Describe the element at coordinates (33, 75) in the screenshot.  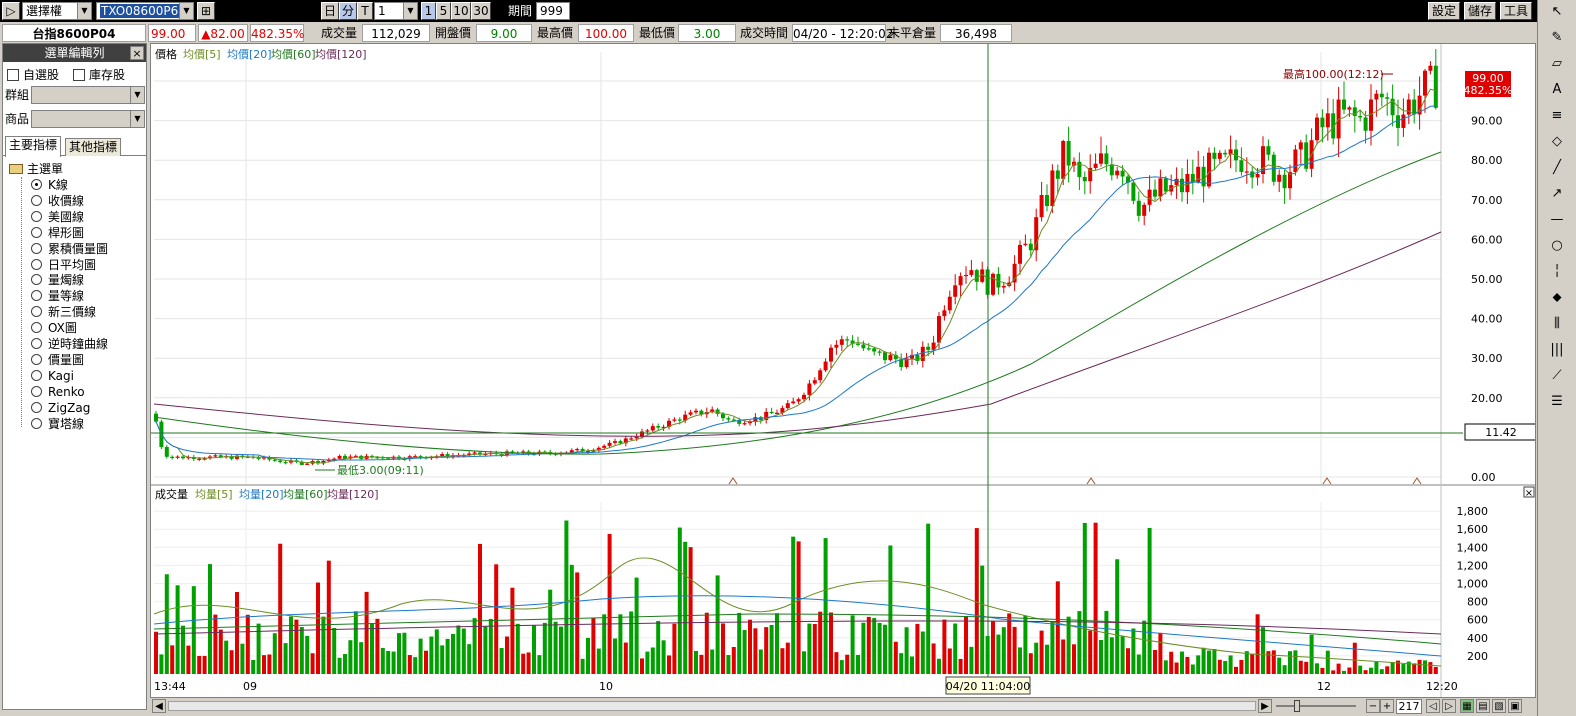
I see `watchlist-checkbox: 自選股` at that location.